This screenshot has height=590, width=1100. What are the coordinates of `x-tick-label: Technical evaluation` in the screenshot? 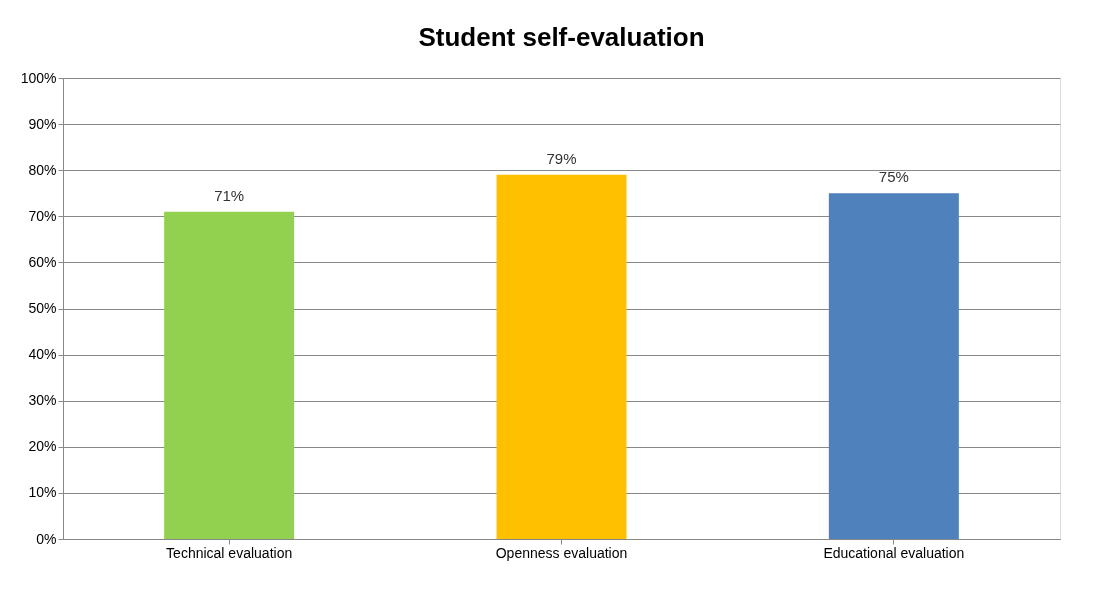 It's located at (229, 552).